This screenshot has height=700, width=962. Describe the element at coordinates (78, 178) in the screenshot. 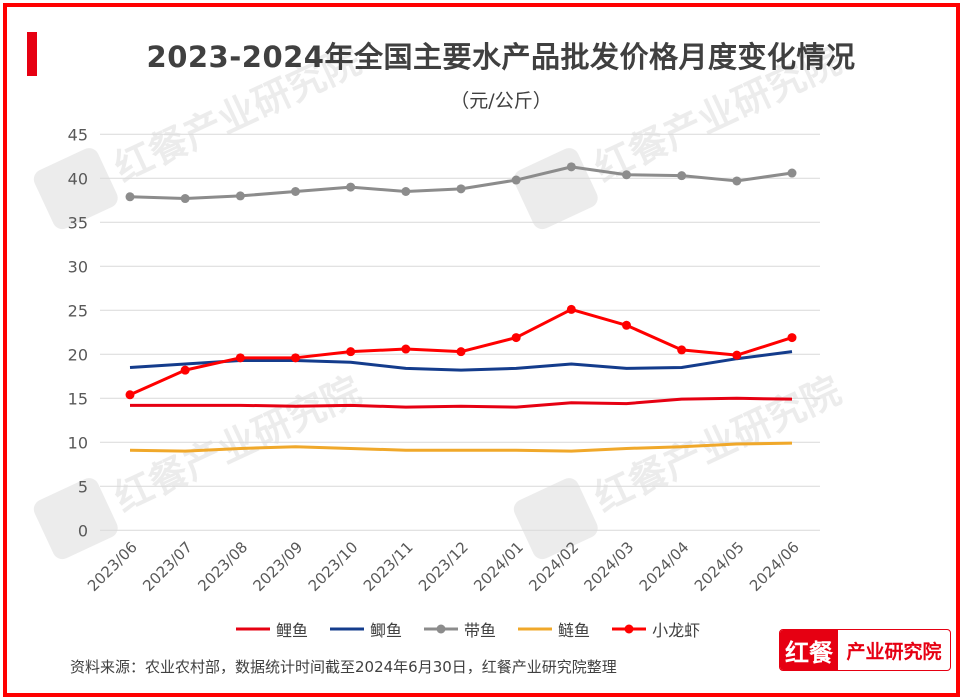

I see `y-tick-label: 40` at that location.